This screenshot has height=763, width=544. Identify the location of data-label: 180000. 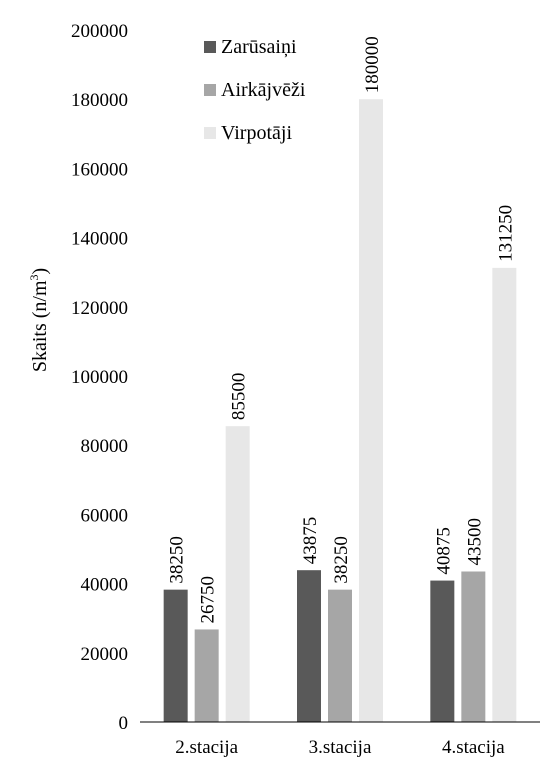
(372, 64).